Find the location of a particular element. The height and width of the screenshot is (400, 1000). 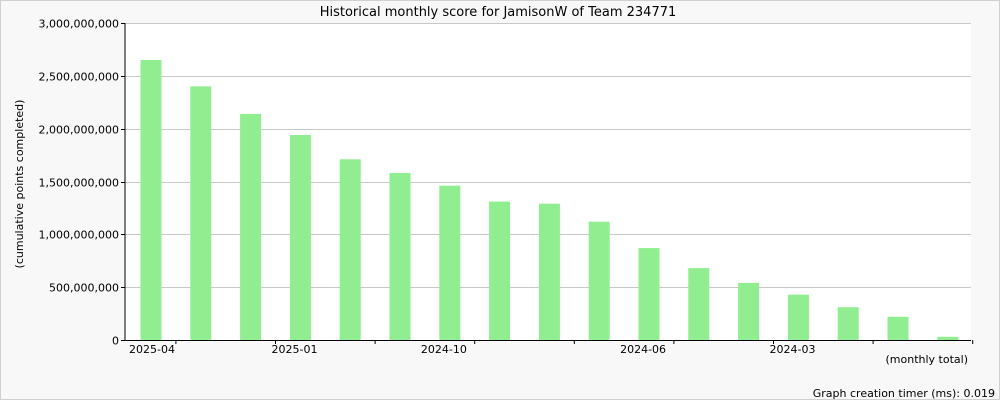

y-axis-label: (cumulative points completed) is located at coordinates (19, 184).